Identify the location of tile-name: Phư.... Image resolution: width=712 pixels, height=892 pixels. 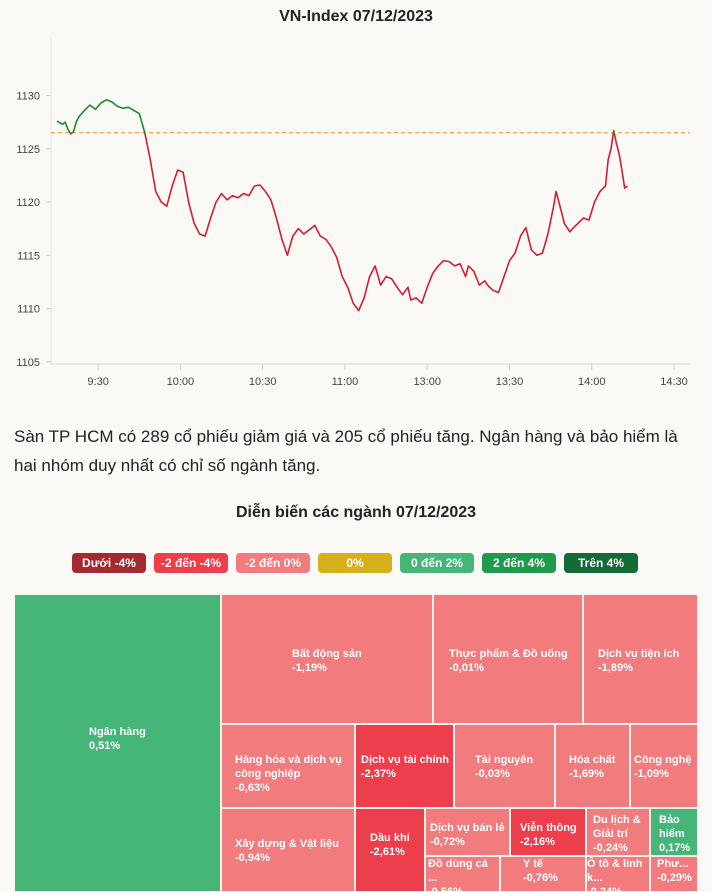
(673, 864).